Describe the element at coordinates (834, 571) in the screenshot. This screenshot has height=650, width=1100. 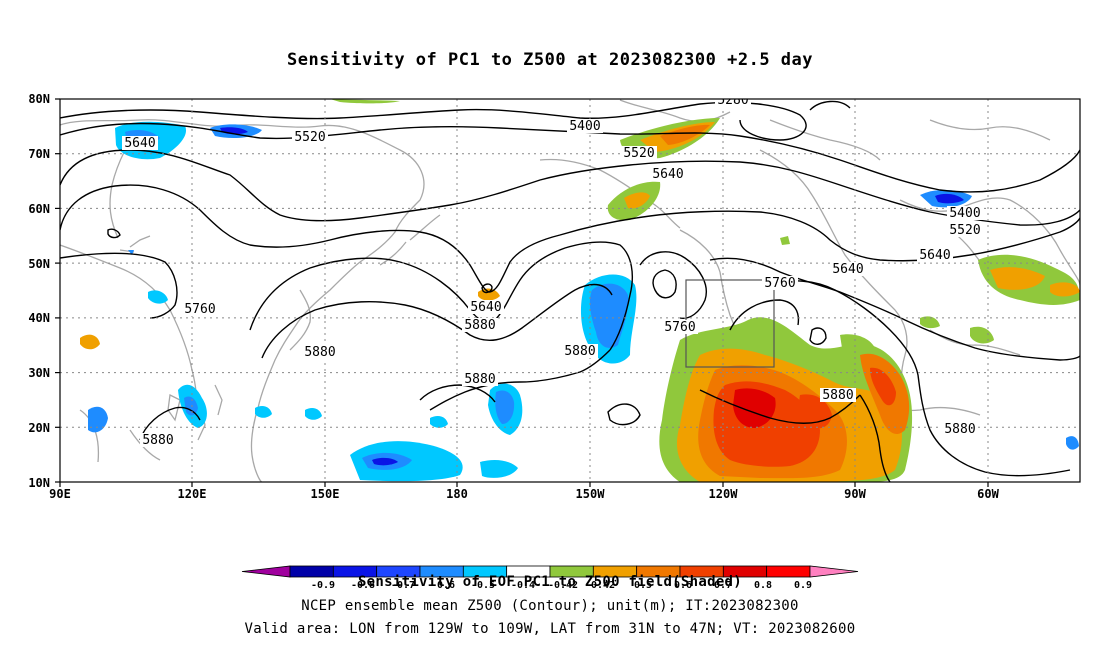
I see `colorbar-max-arrow` at that location.